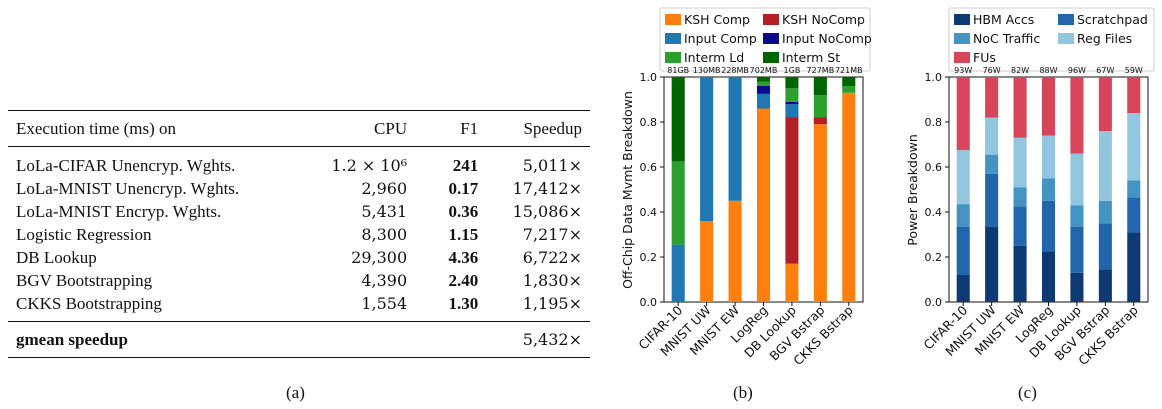  Describe the element at coordinates (384, 211) in the screenshot. I see `row-cpu-time: 5,431` at that location.